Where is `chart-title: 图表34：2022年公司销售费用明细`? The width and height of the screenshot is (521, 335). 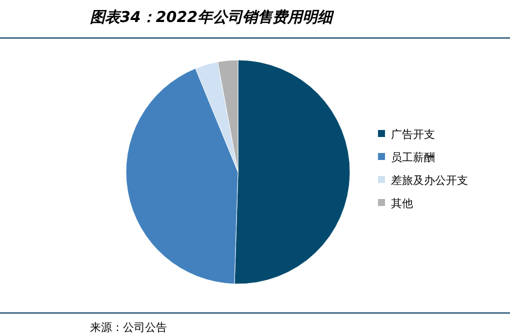 chart-title: 图表34：2022年公司销售费用明细 is located at coordinates (212, 17).